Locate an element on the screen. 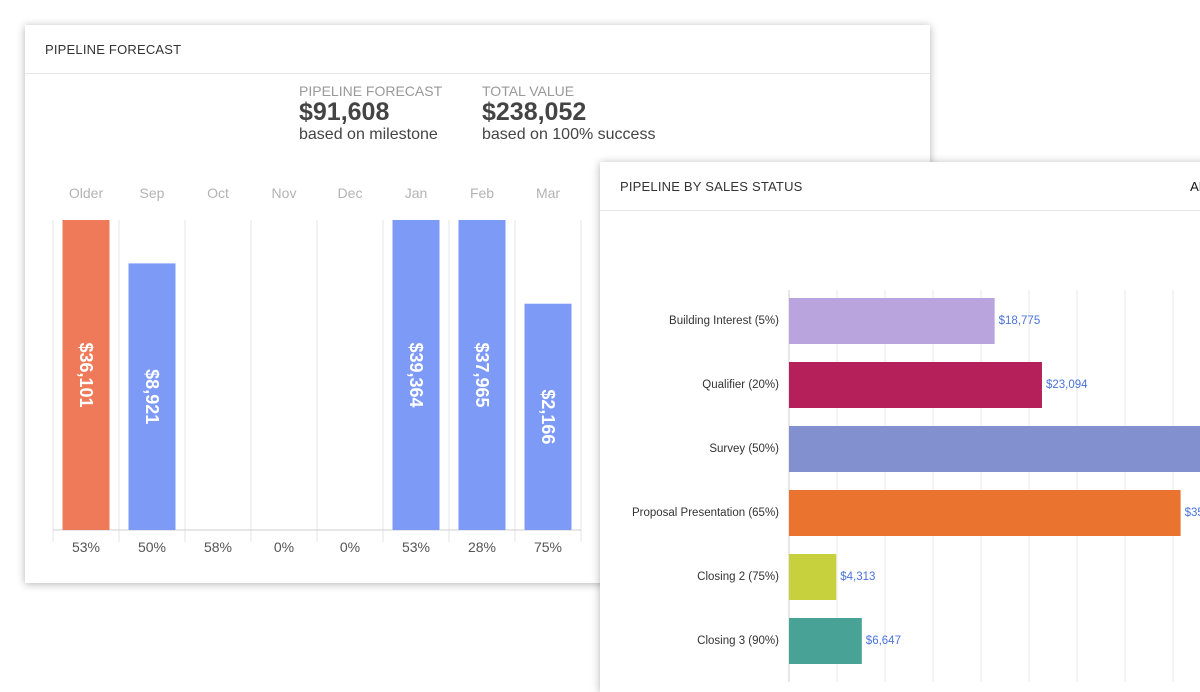  month-label-older: Older is located at coordinates (86, 193).